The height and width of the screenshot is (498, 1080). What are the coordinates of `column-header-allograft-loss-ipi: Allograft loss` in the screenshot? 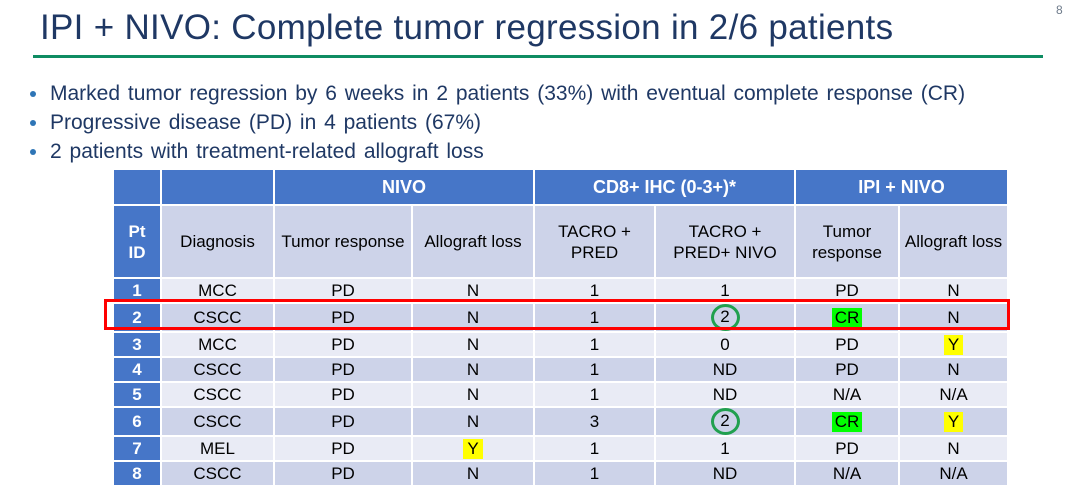 It's located at (954, 241).